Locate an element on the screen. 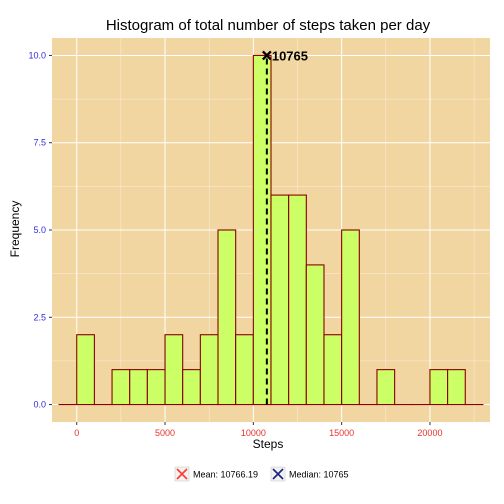  x-tick-label: 0 is located at coordinates (76, 433).